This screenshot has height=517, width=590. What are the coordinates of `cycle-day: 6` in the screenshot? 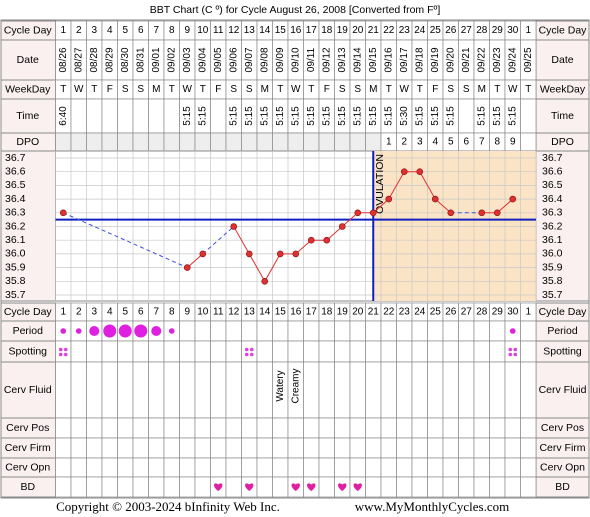 It's located at (141, 312).